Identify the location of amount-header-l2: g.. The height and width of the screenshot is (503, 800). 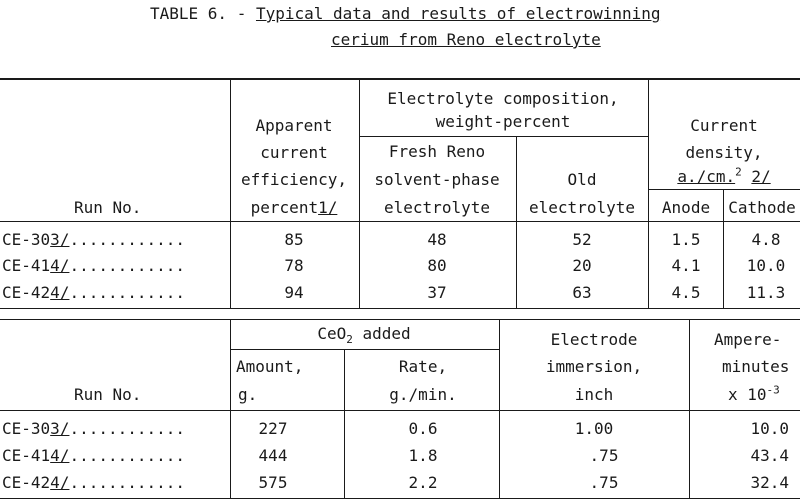
(248, 394).